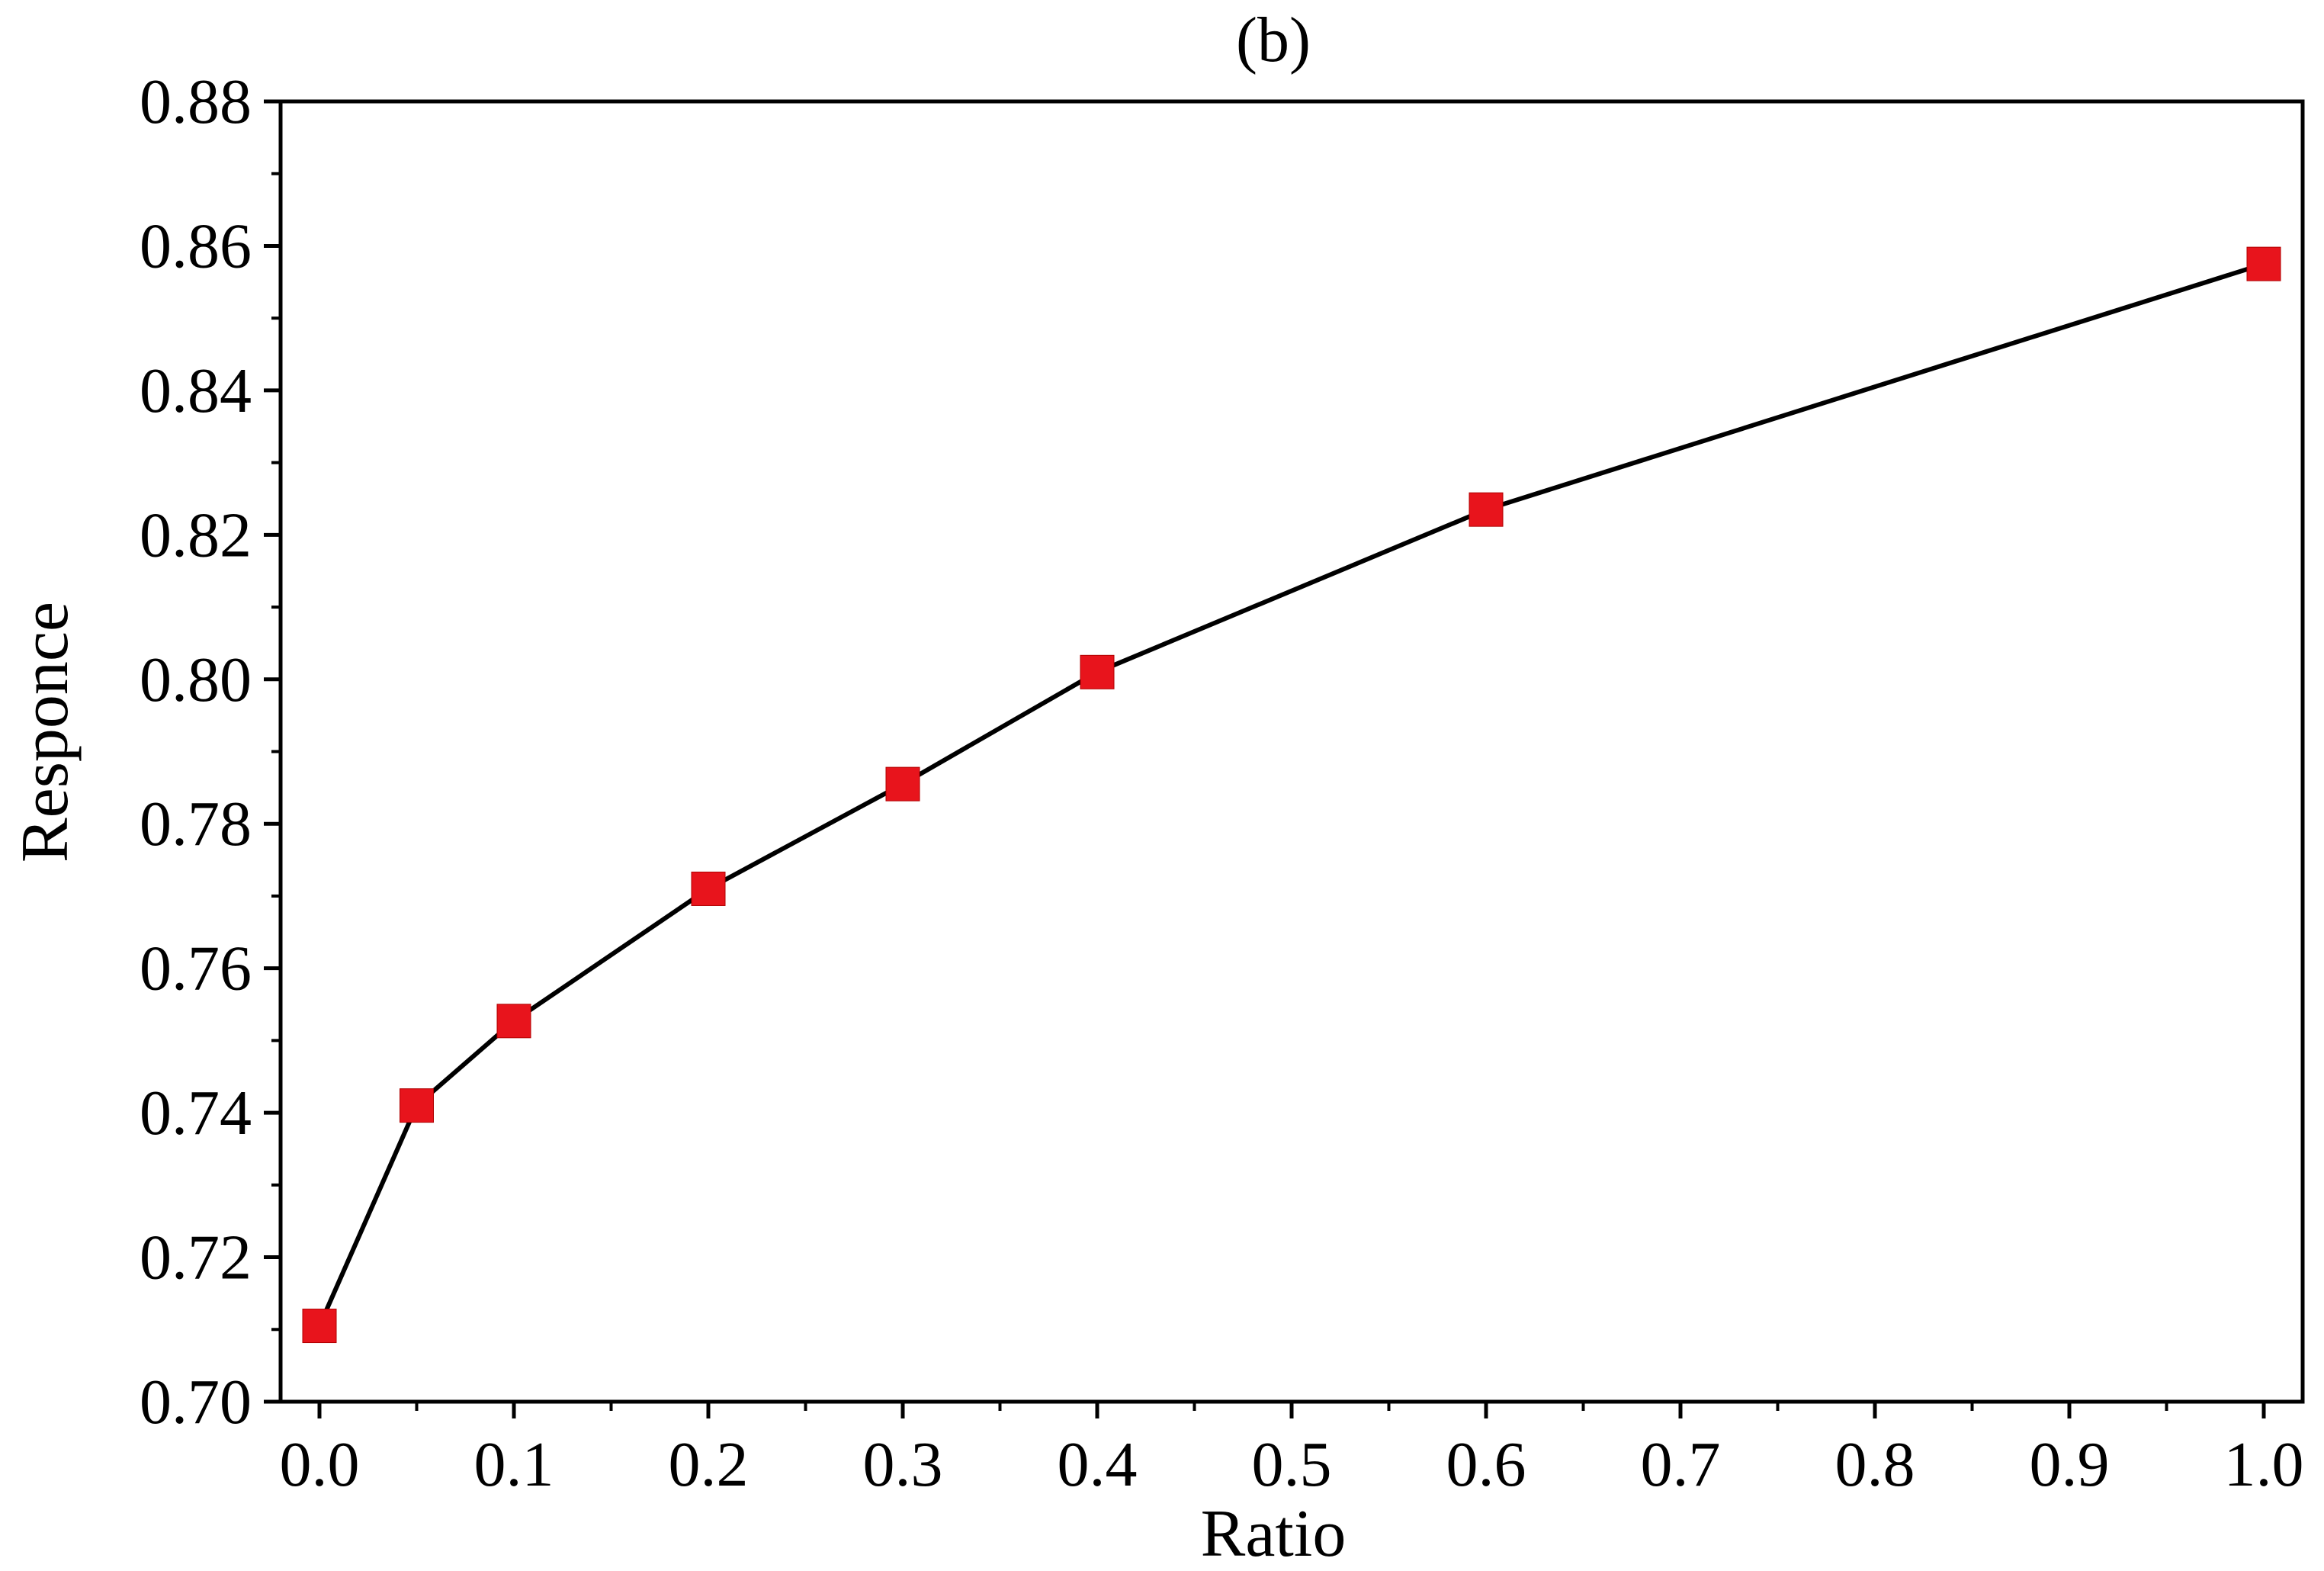 The height and width of the screenshot is (1571, 2324). Describe the element at coordinates (196, 1402) in the screenshot. I see `y-tick-label: 0.70` at that location.